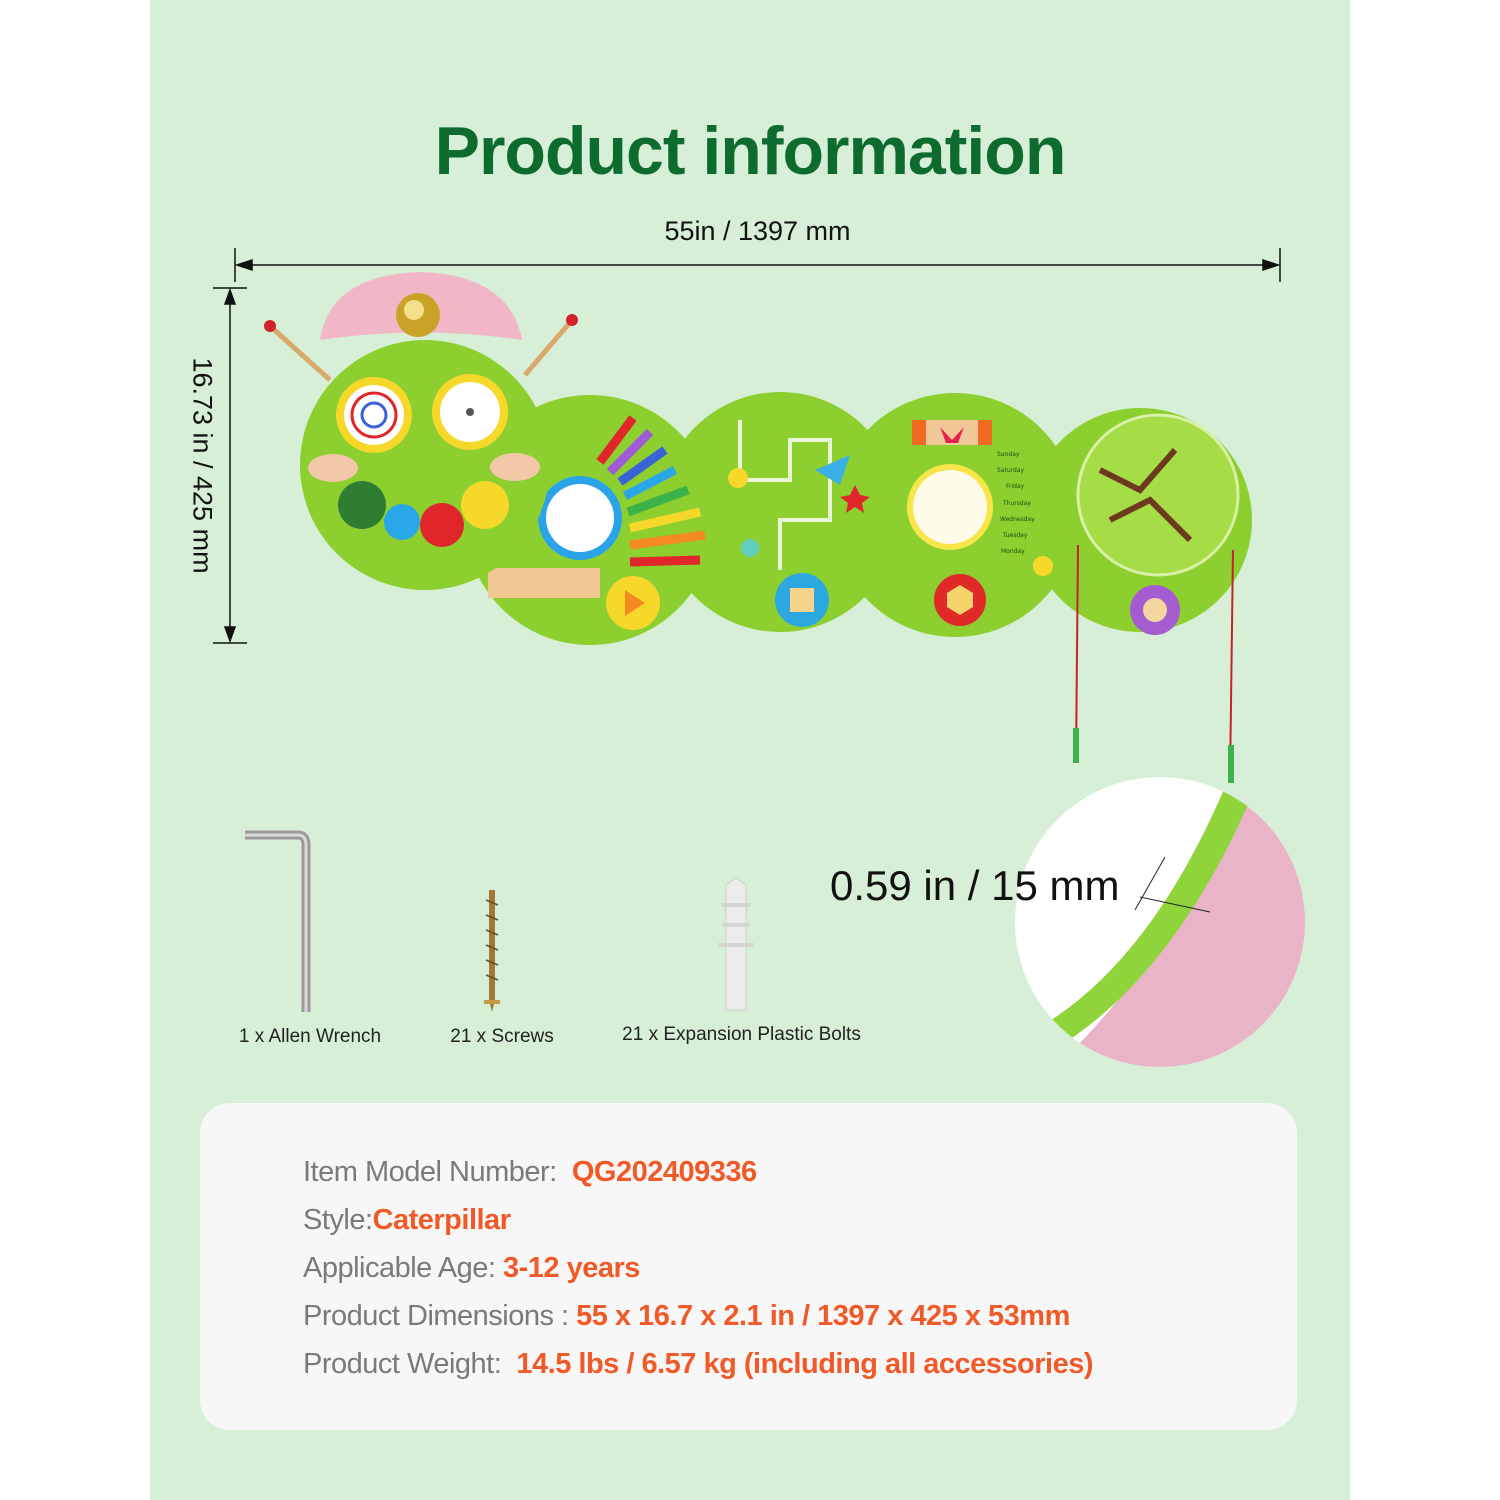 This screenshot has width=1500, height=1500. What do you see at coordinates (421, 350) in the screenshot?
I see `antennae` at bounding box center [421, 350].